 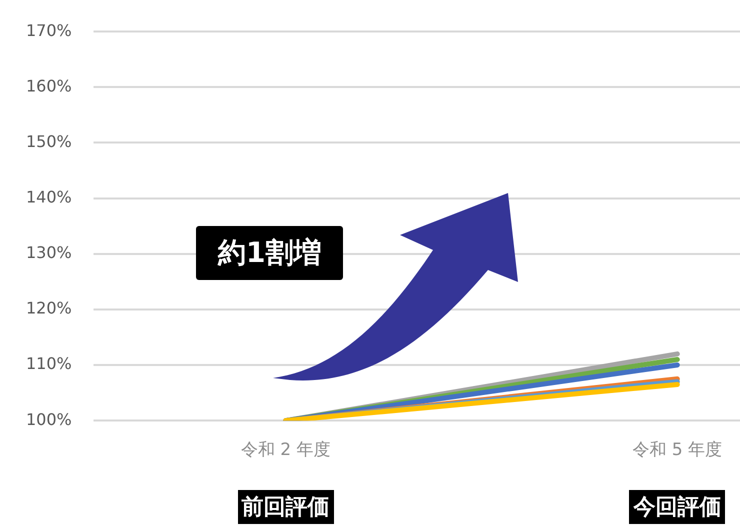 What do you see at coordinates (49, 252) in the screenshot?
I see `y-tick-label: 130%` at bounding box center [49, 252].